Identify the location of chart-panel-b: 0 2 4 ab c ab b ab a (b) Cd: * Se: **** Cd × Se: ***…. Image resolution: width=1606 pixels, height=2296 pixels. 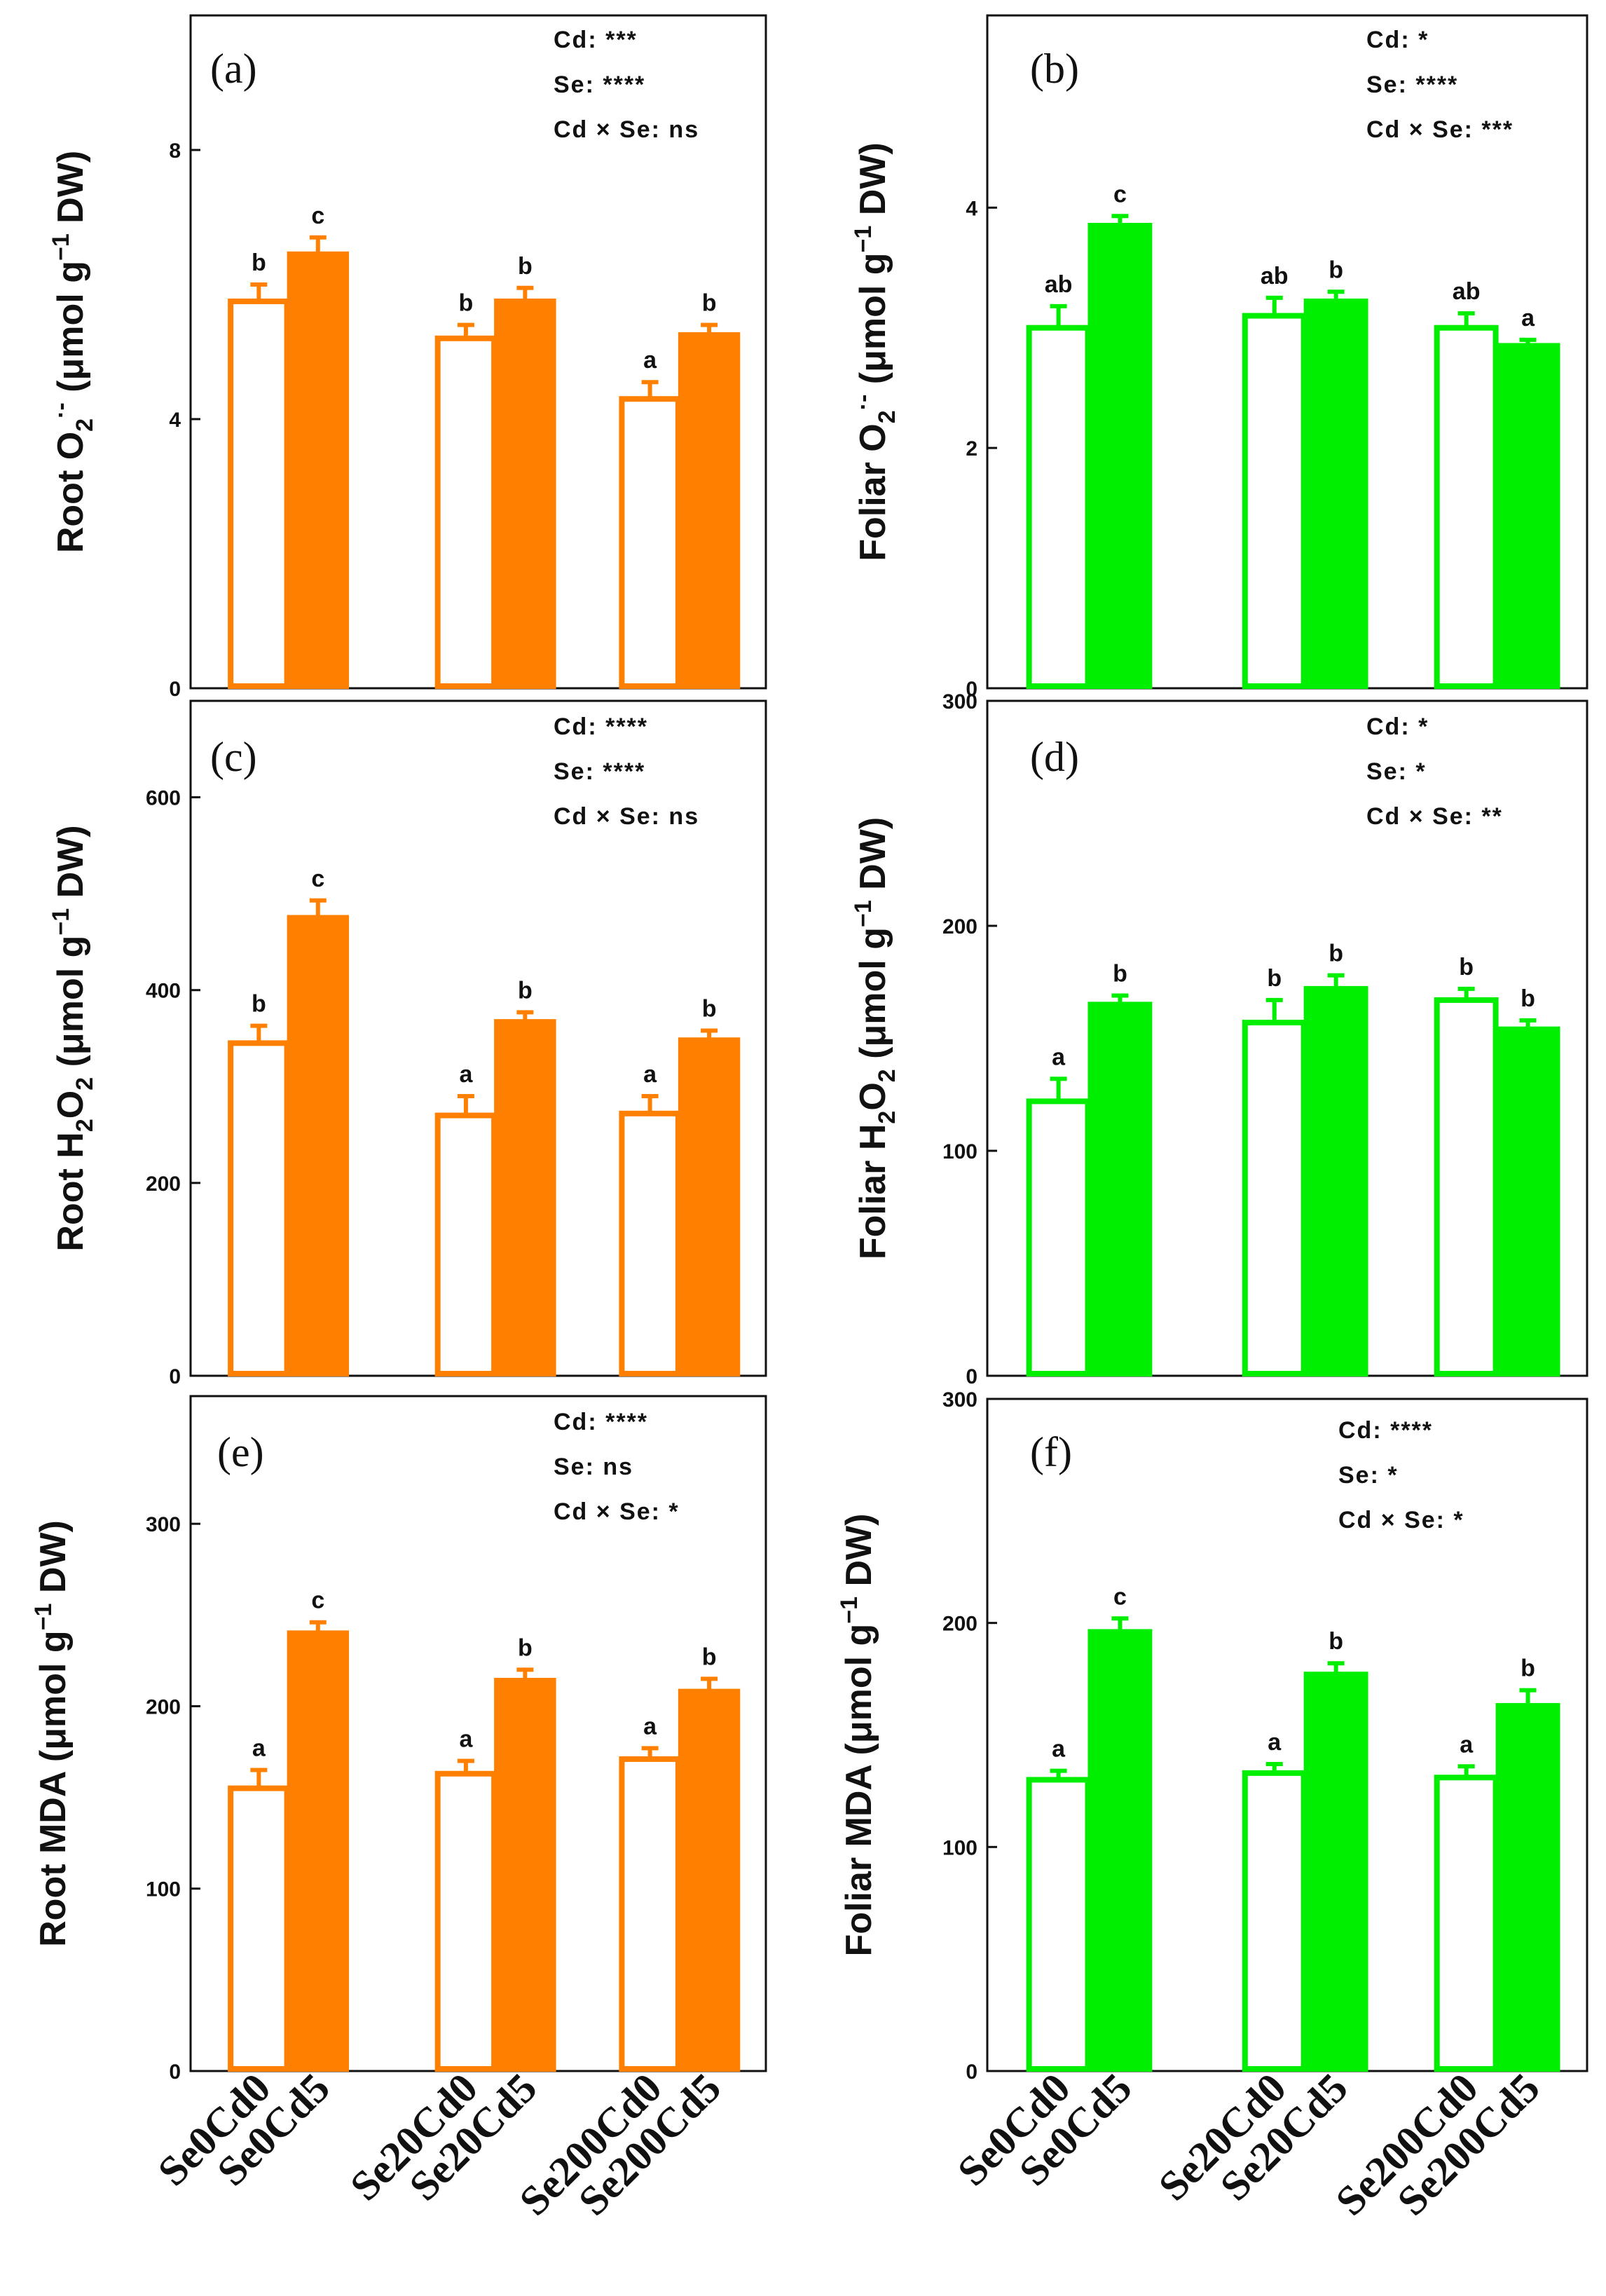
(1219, 357).